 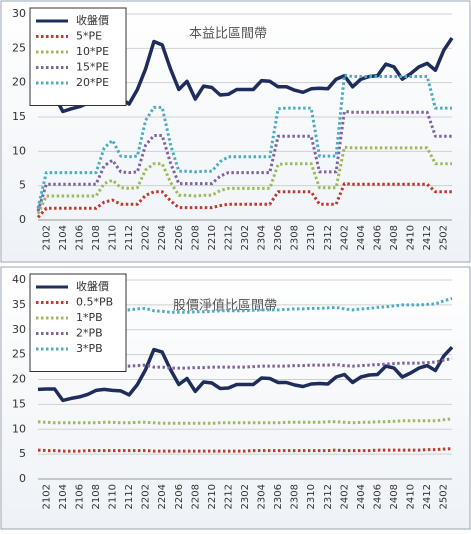 I want to click on legend-label: 10*PE, so click(x=92, y=51).